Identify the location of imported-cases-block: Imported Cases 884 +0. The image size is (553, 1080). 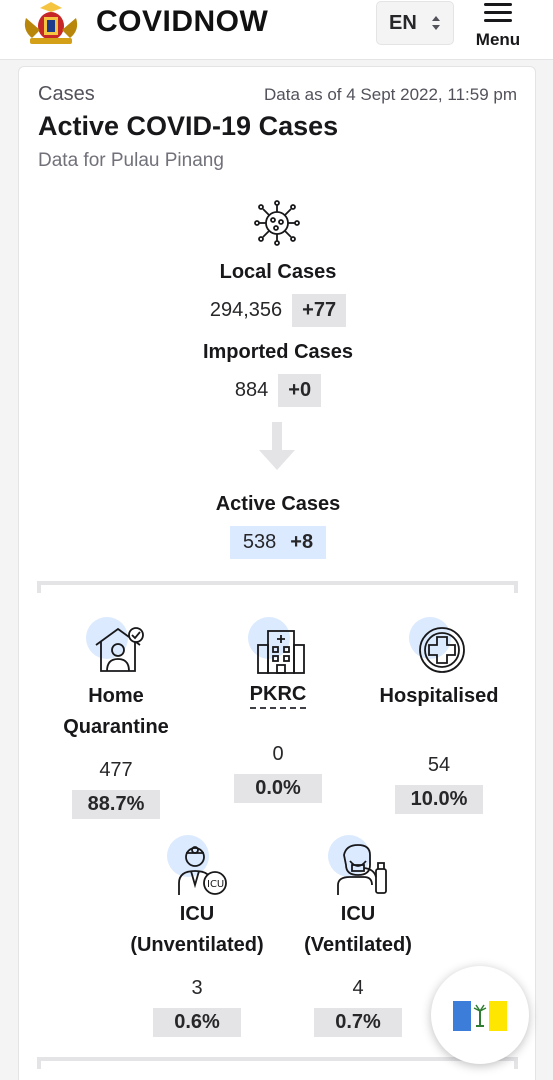
(278, 374).